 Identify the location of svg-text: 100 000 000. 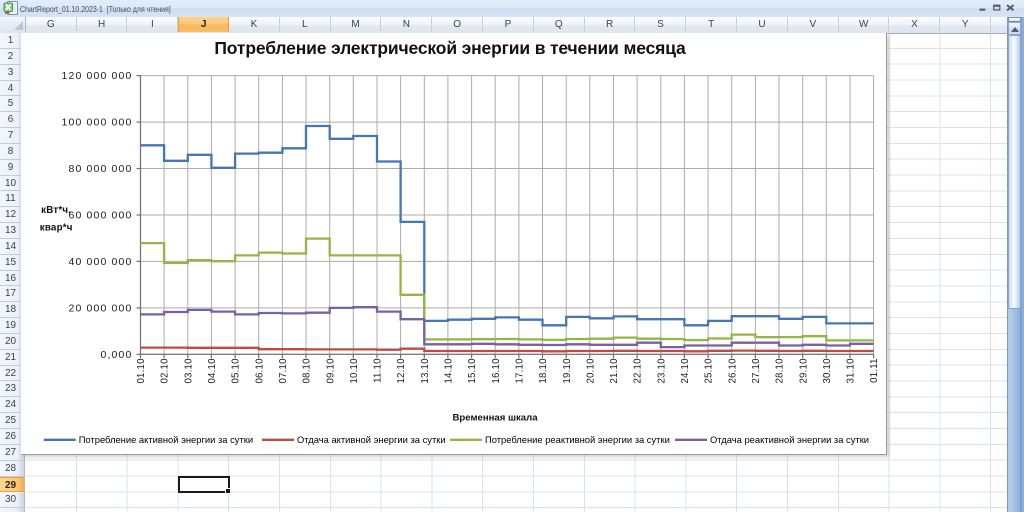
(97, 123).